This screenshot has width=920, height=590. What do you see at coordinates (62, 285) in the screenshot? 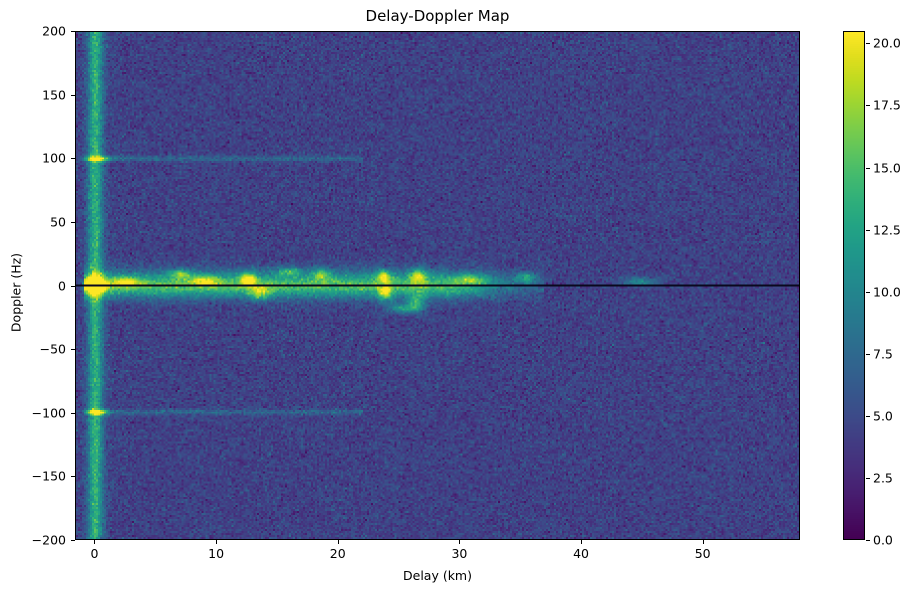
I see `y-tick-label: 0` at bounding box center [62, 285].